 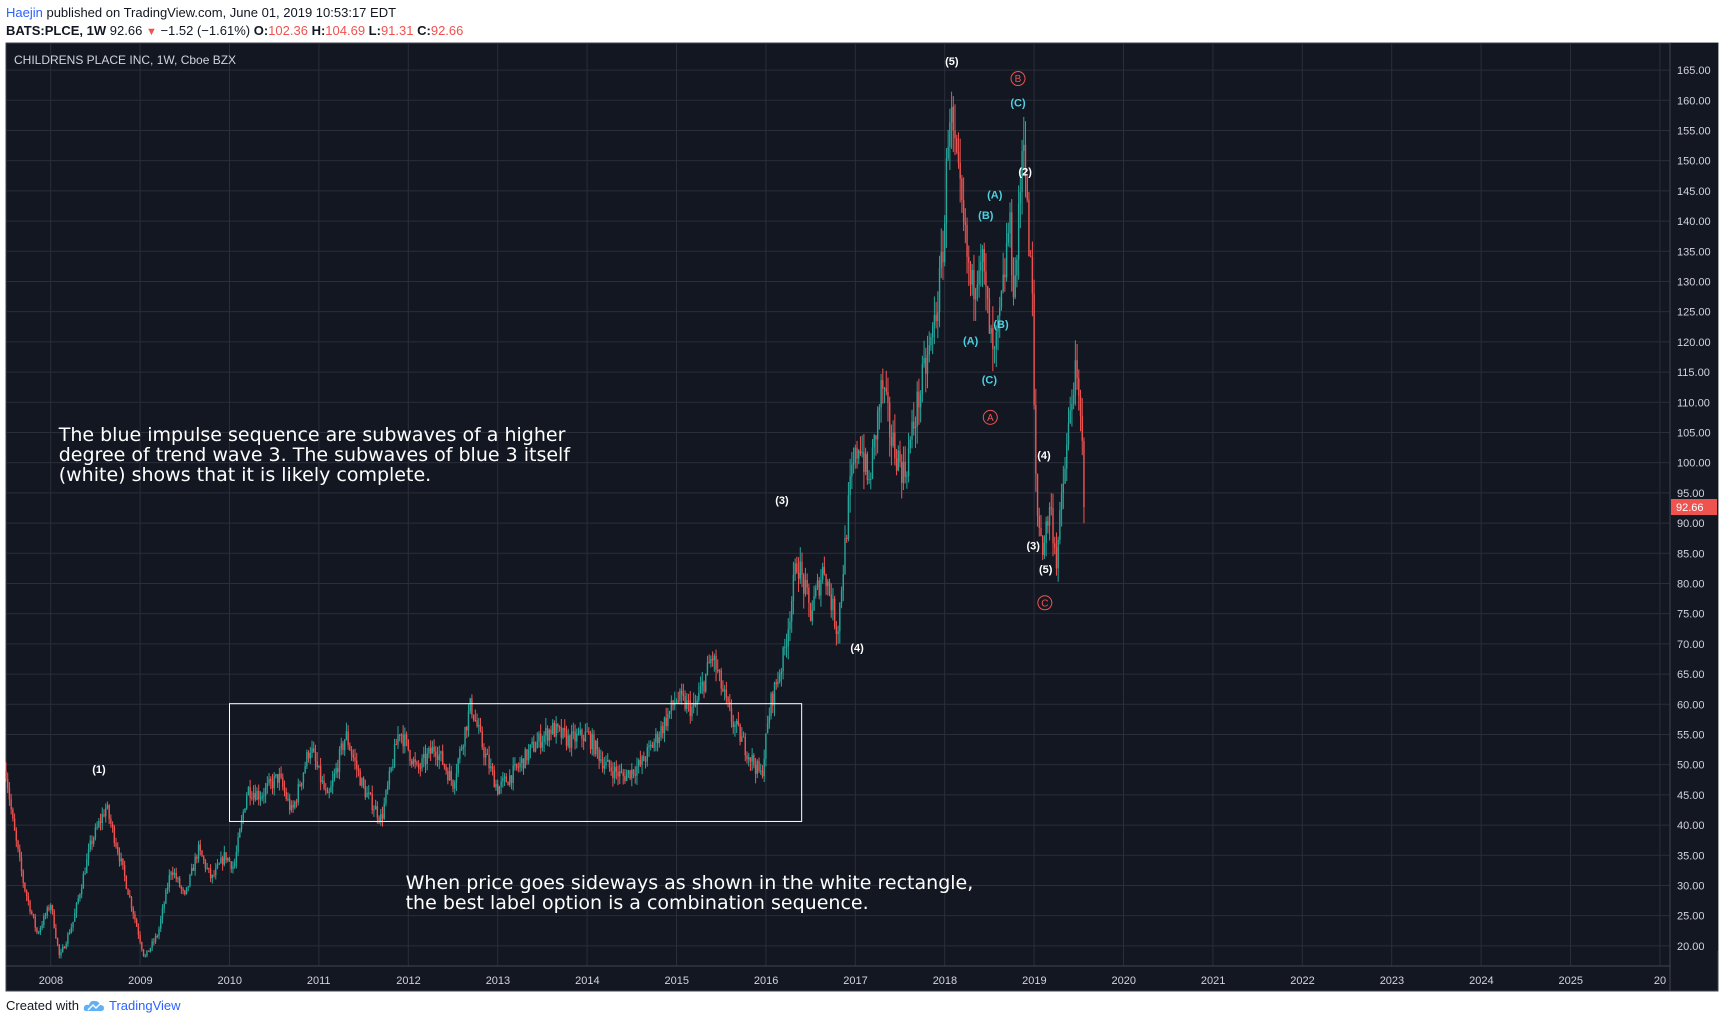 I want to click on price-tick-label: 55.00, so click(x=1691, y=735).